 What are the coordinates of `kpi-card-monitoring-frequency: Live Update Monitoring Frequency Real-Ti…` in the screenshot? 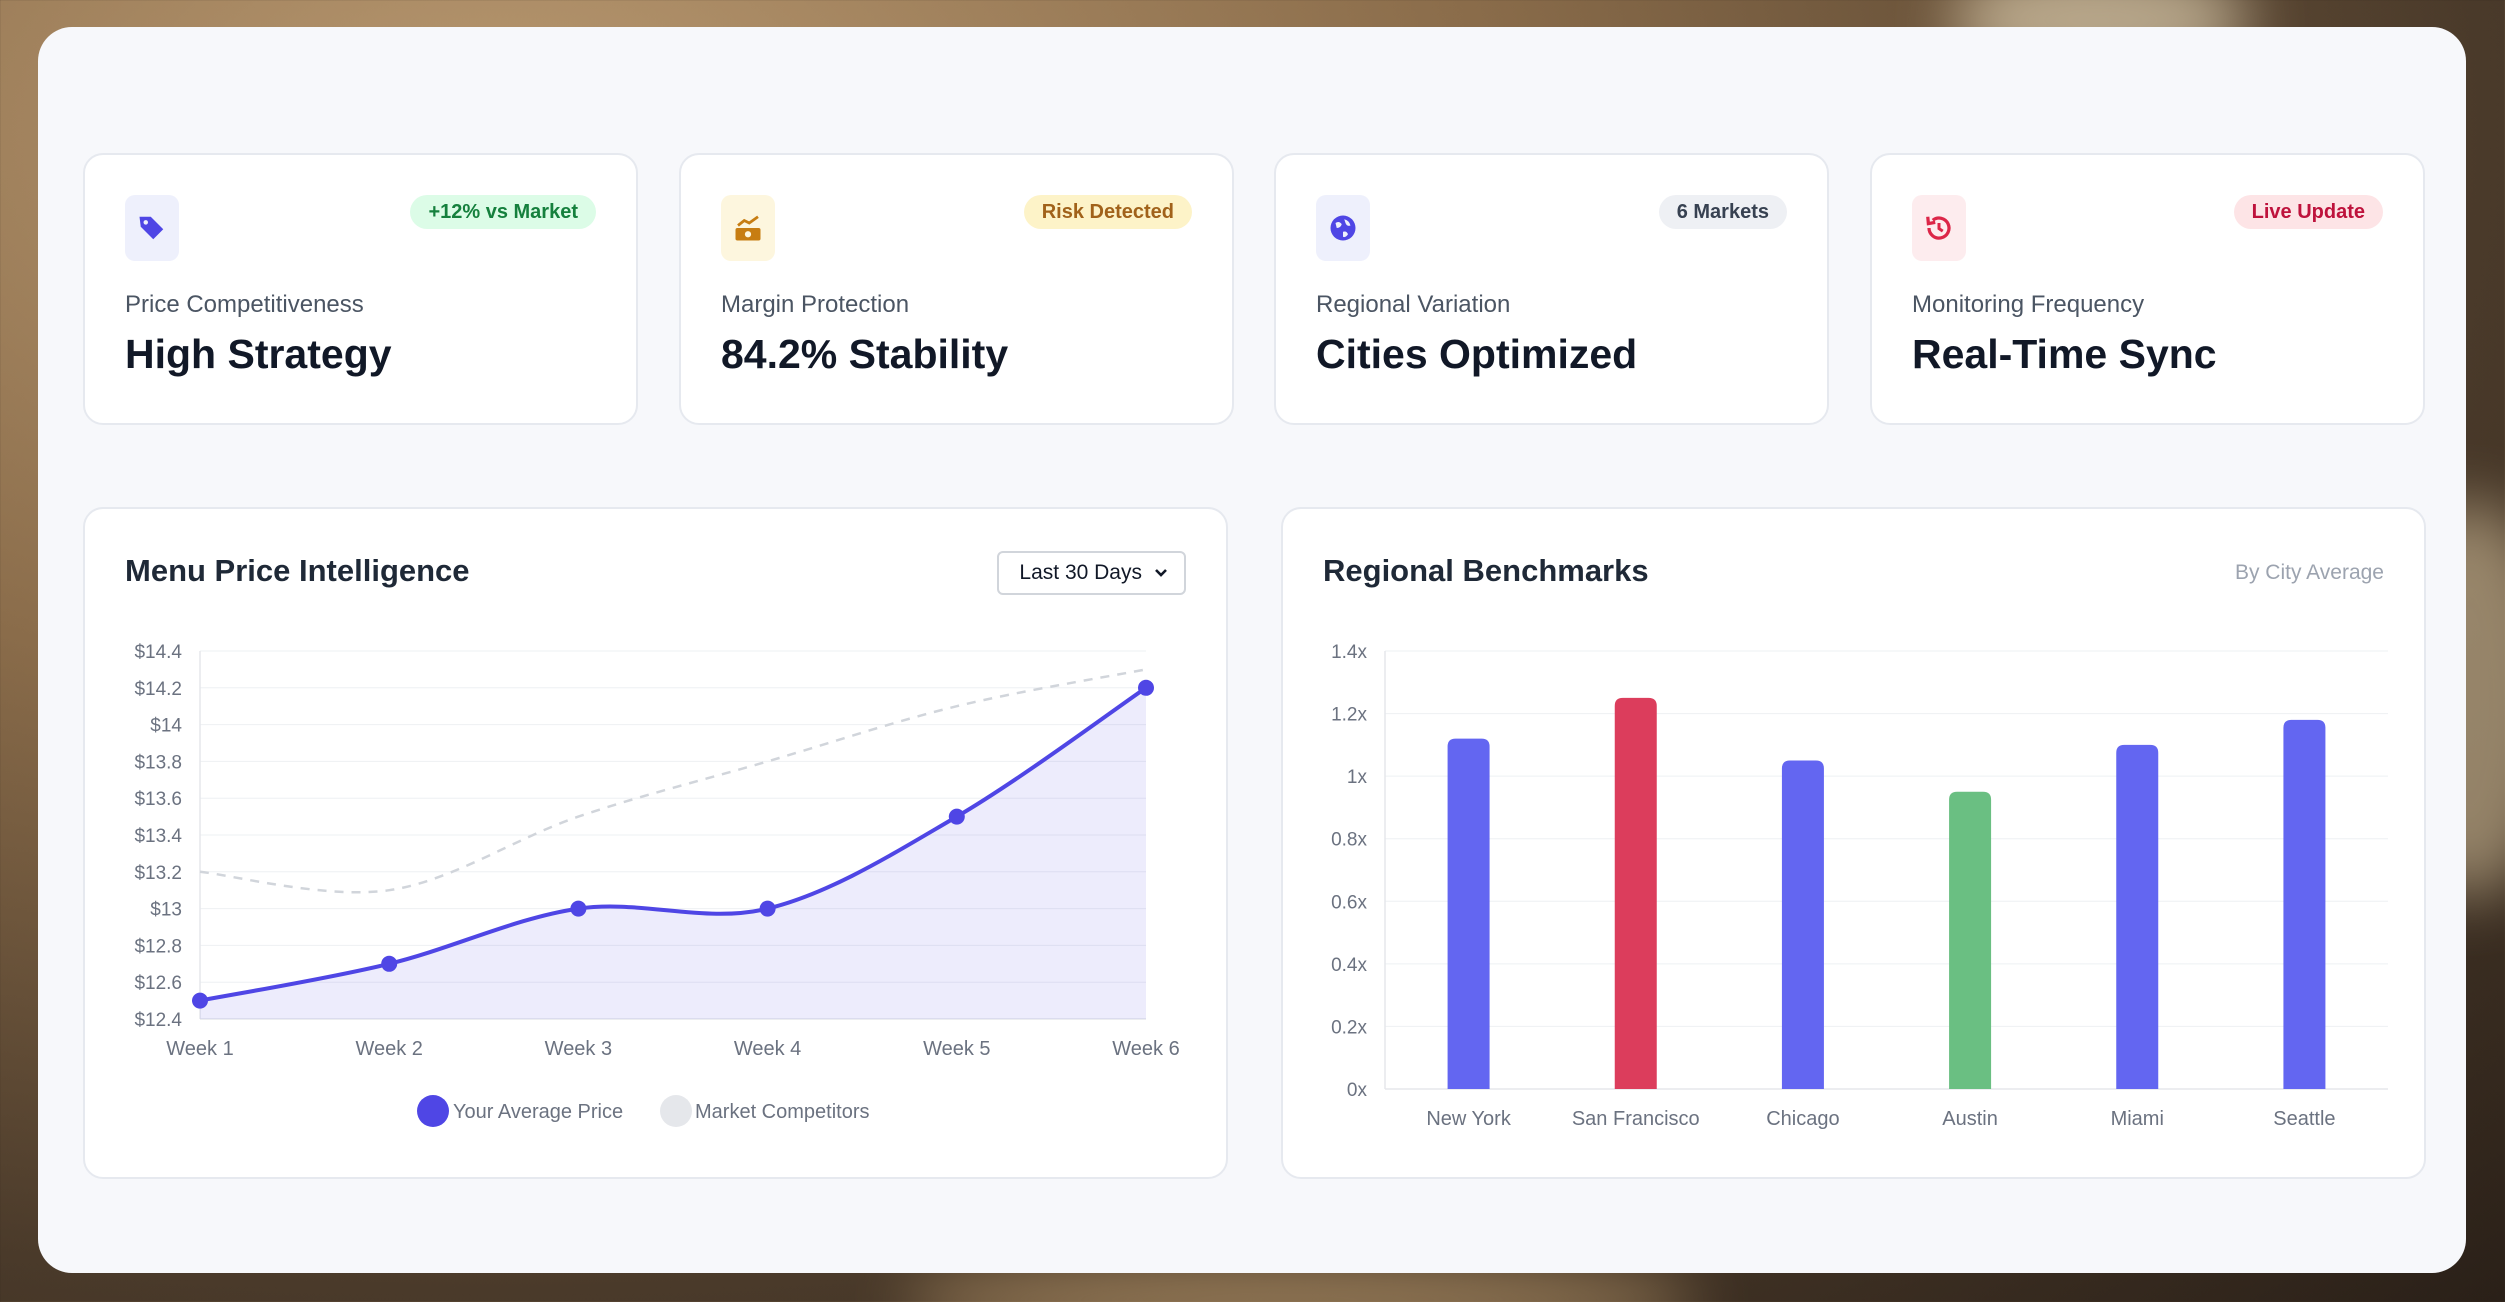 It's located at (2147, 289).